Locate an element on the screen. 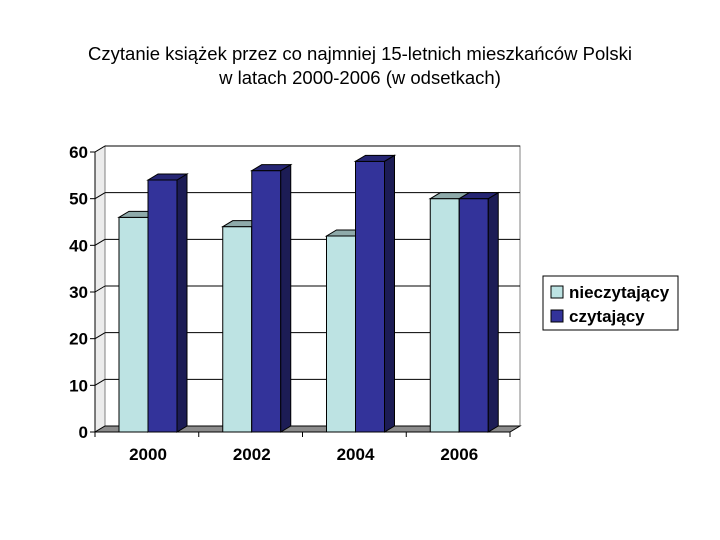  legend-box is located at coordinates (610, 303).